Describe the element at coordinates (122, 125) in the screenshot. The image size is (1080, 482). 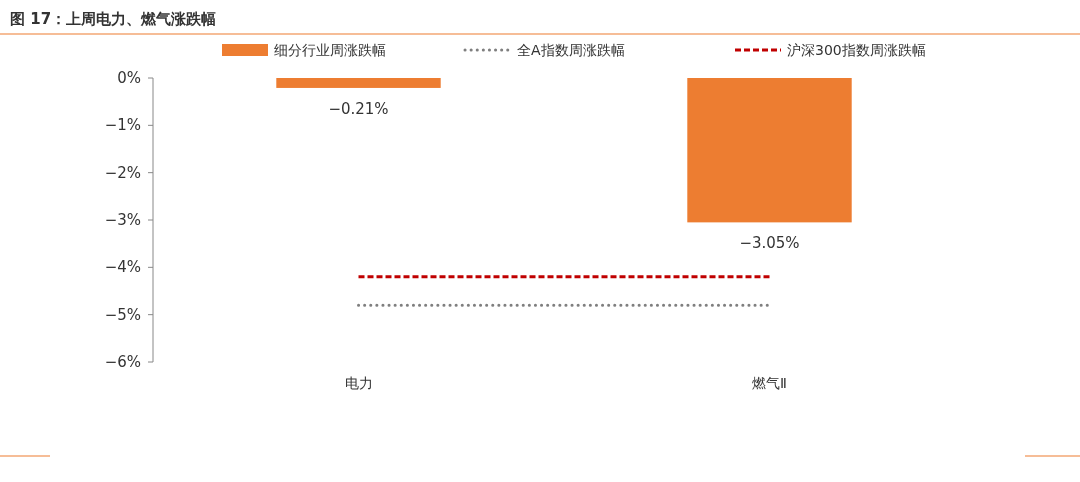
I see `y-tick-label: −1%` at that location.